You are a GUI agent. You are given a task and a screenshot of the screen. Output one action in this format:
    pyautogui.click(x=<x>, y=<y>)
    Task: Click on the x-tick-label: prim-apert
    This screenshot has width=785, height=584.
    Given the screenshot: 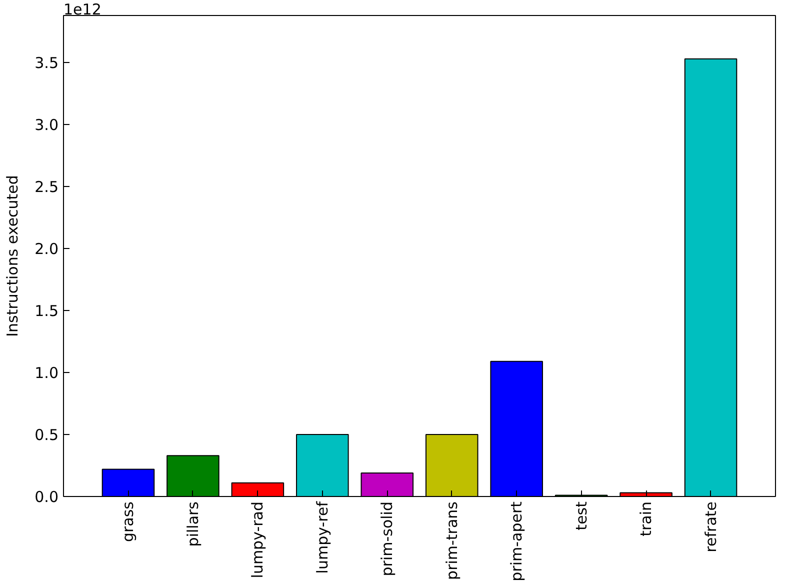 What is the action you would take?
    pyautogui.click(x=517, y=541)
    